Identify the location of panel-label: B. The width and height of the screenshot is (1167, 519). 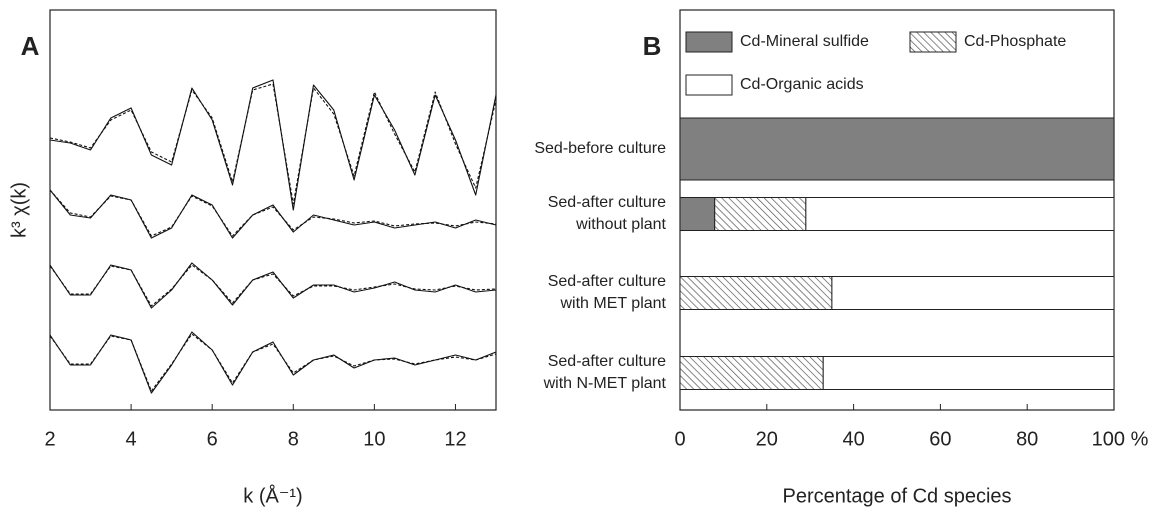
(652, 46).